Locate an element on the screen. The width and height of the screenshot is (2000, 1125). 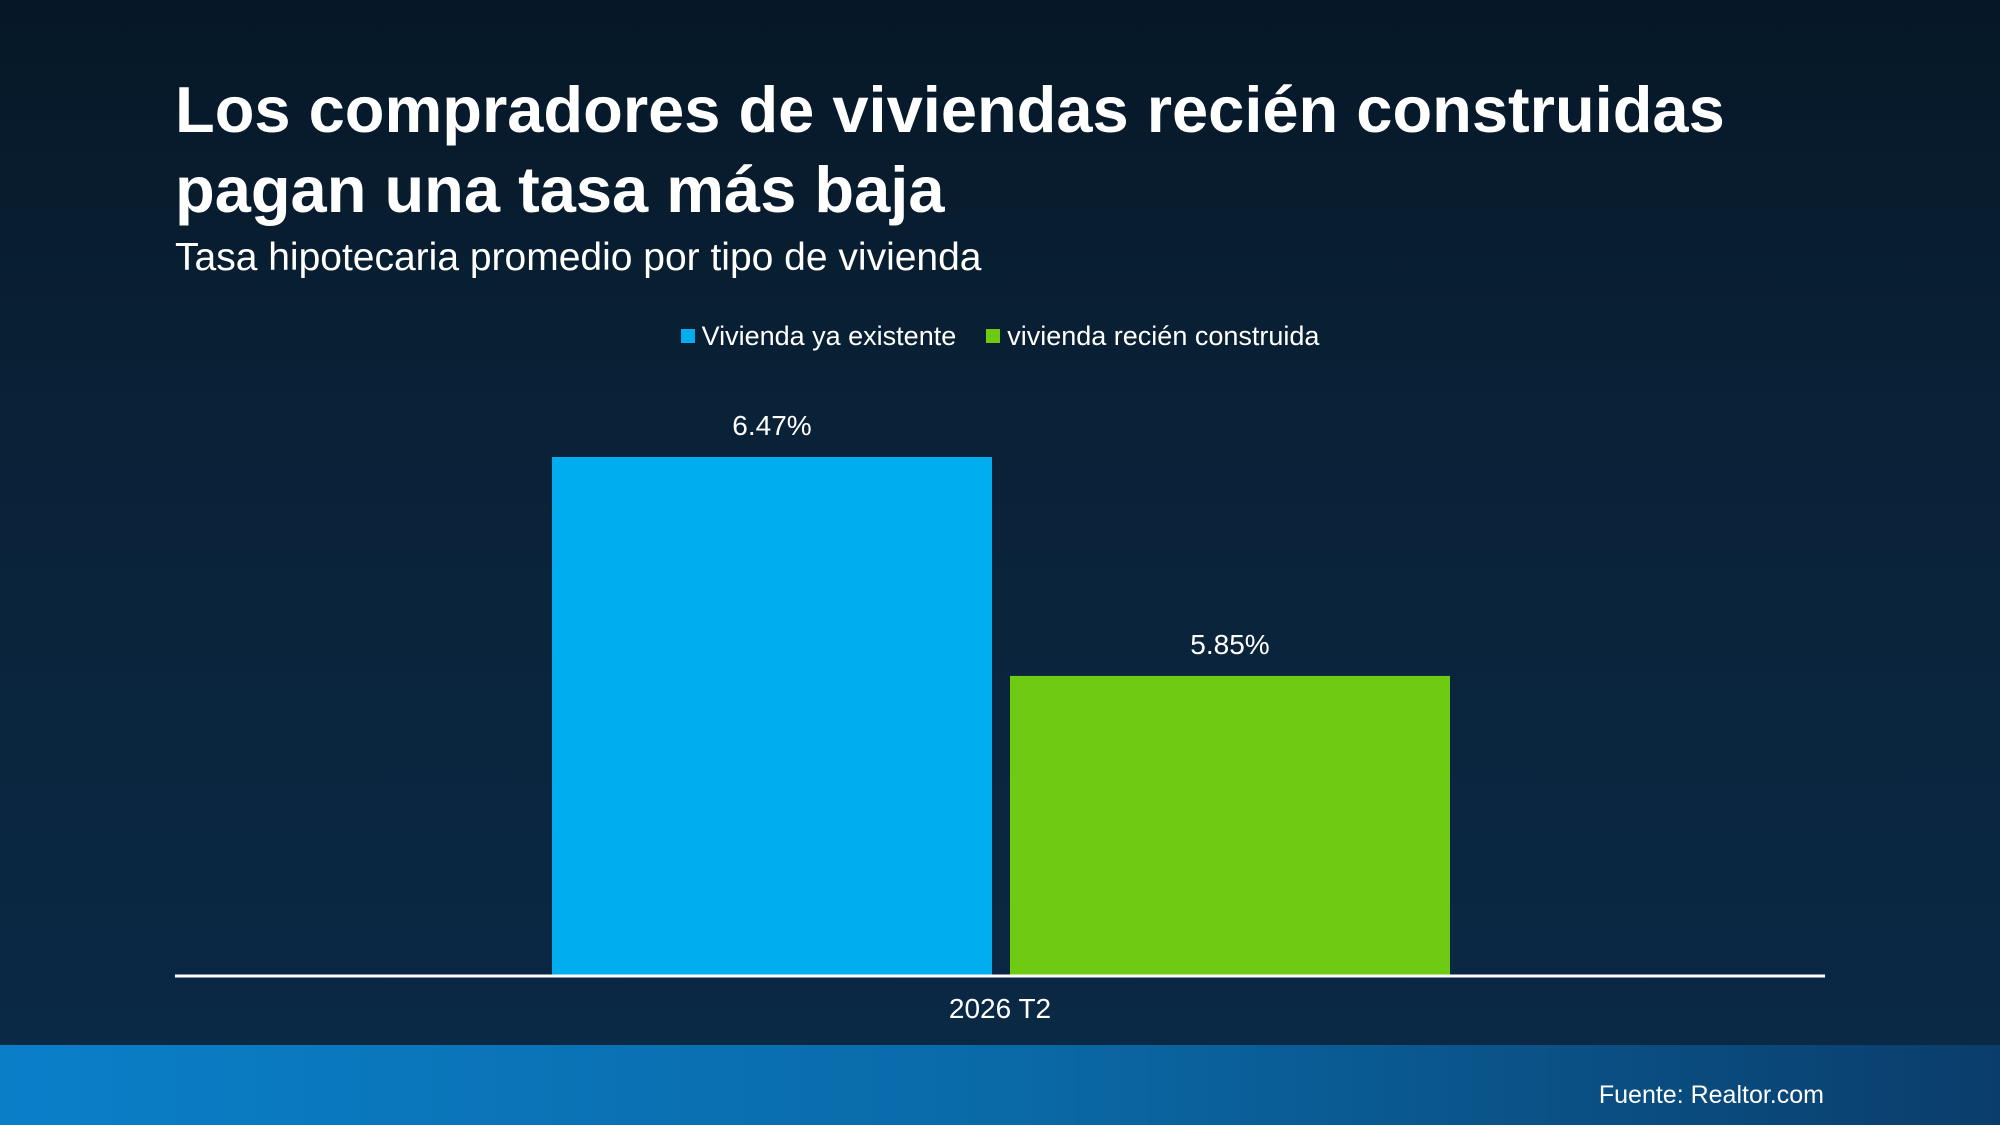
legend-swatch-existing is located at coordinates (687, 336).